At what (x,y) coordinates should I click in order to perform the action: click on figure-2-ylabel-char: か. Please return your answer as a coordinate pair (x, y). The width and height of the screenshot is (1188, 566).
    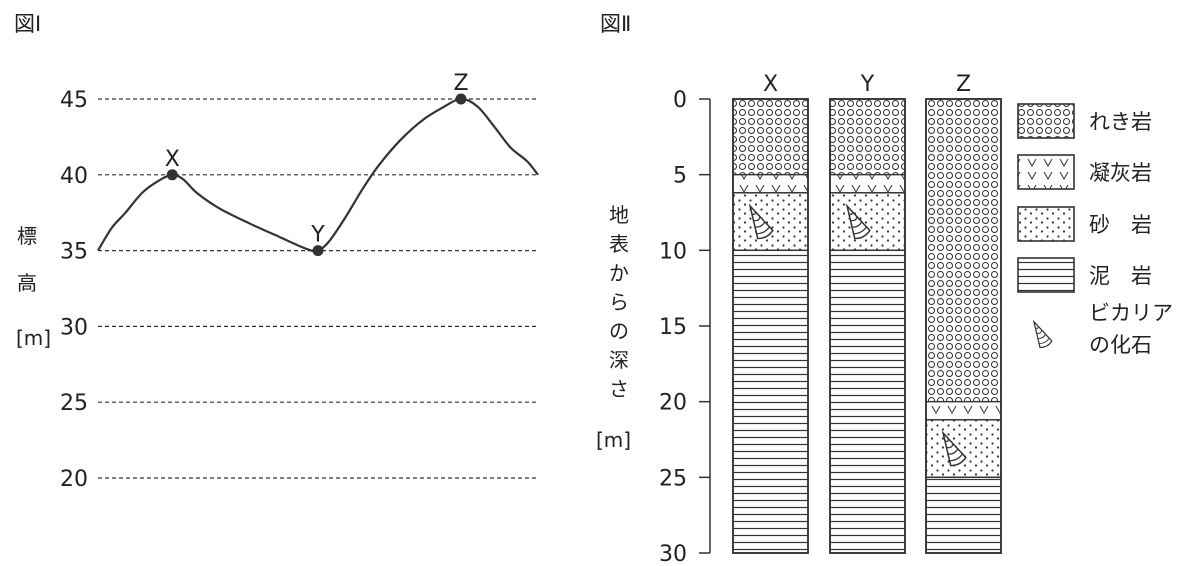
    Looking at the image, I should click on (619, 273).